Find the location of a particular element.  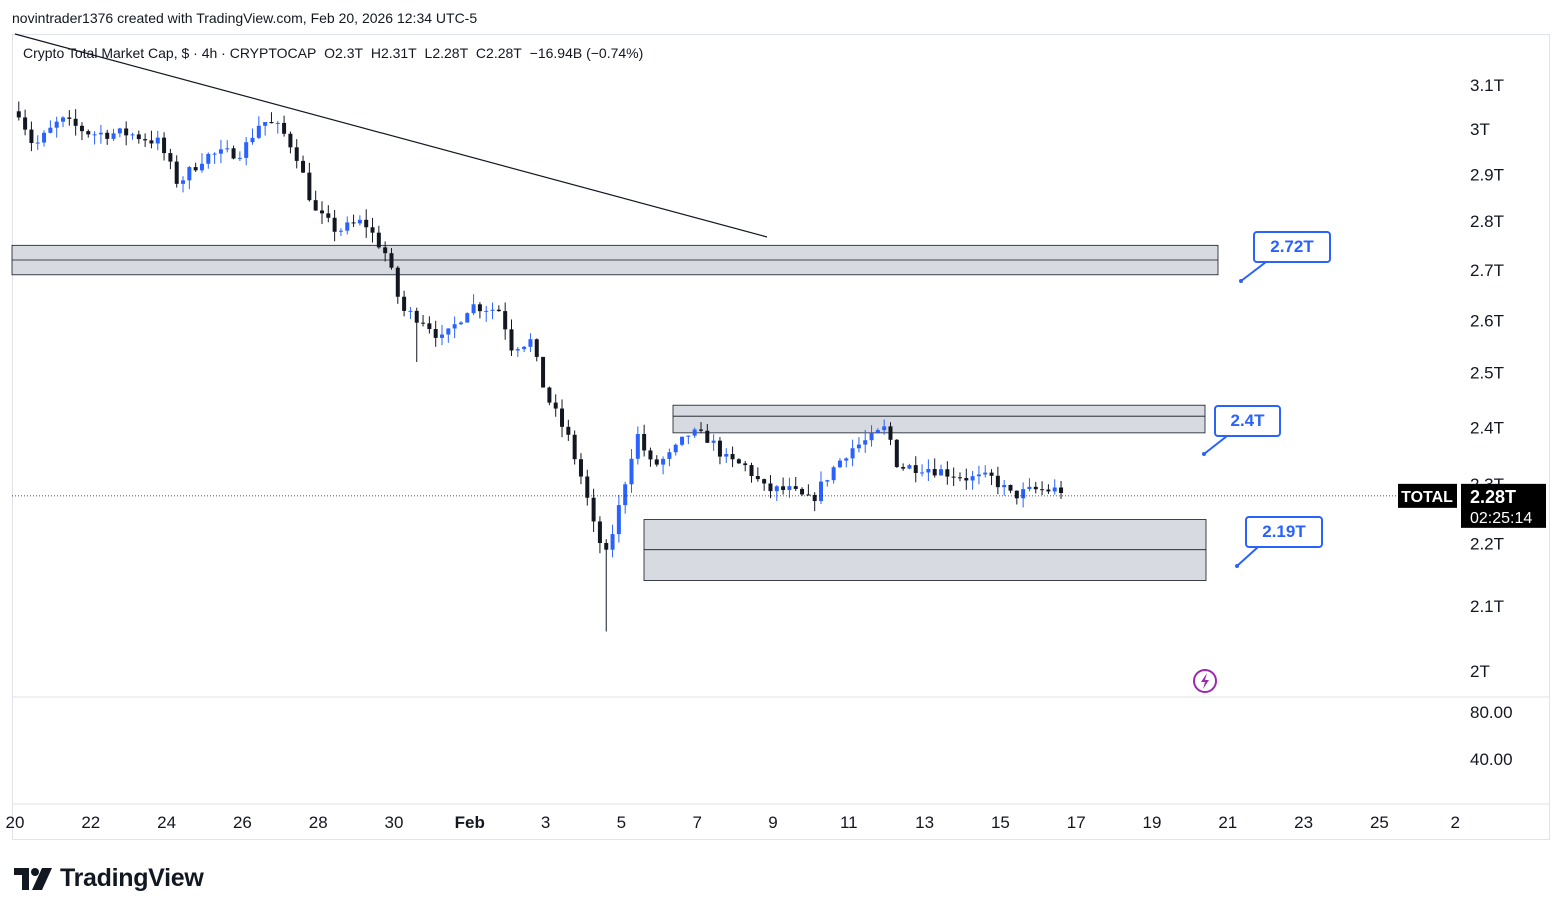

y-tick-label: 2.8T is located at coordinates (1487, 221).